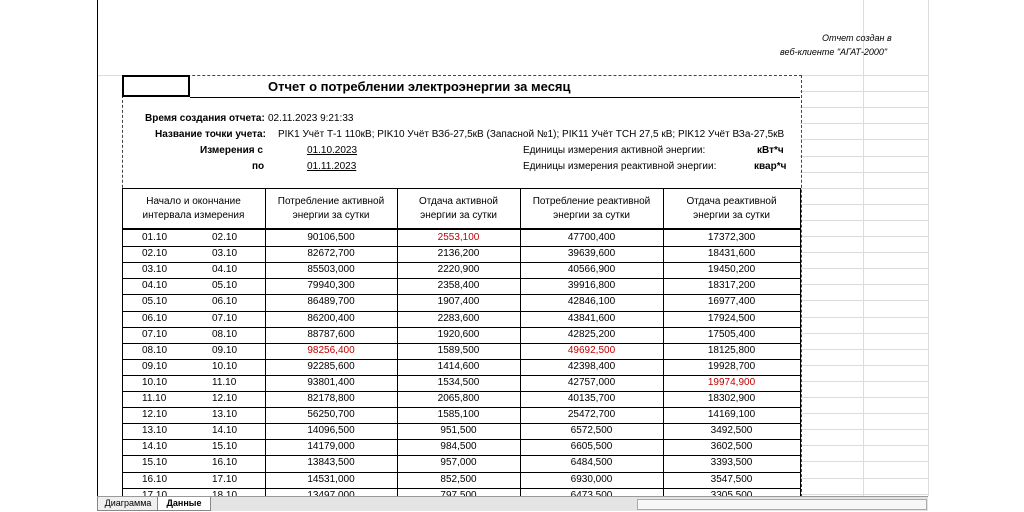  I want to click on cell: 1920,600, so click(458, 334).